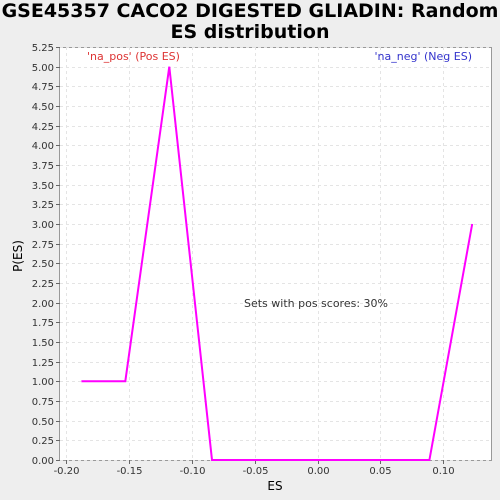 Image resolution: width=500 pixels, height=500 pixels. What do you see at coordinates (43, 245) in the screenshot?
I see `y-tick-label: 2.75` at bounding box center [43, 245].